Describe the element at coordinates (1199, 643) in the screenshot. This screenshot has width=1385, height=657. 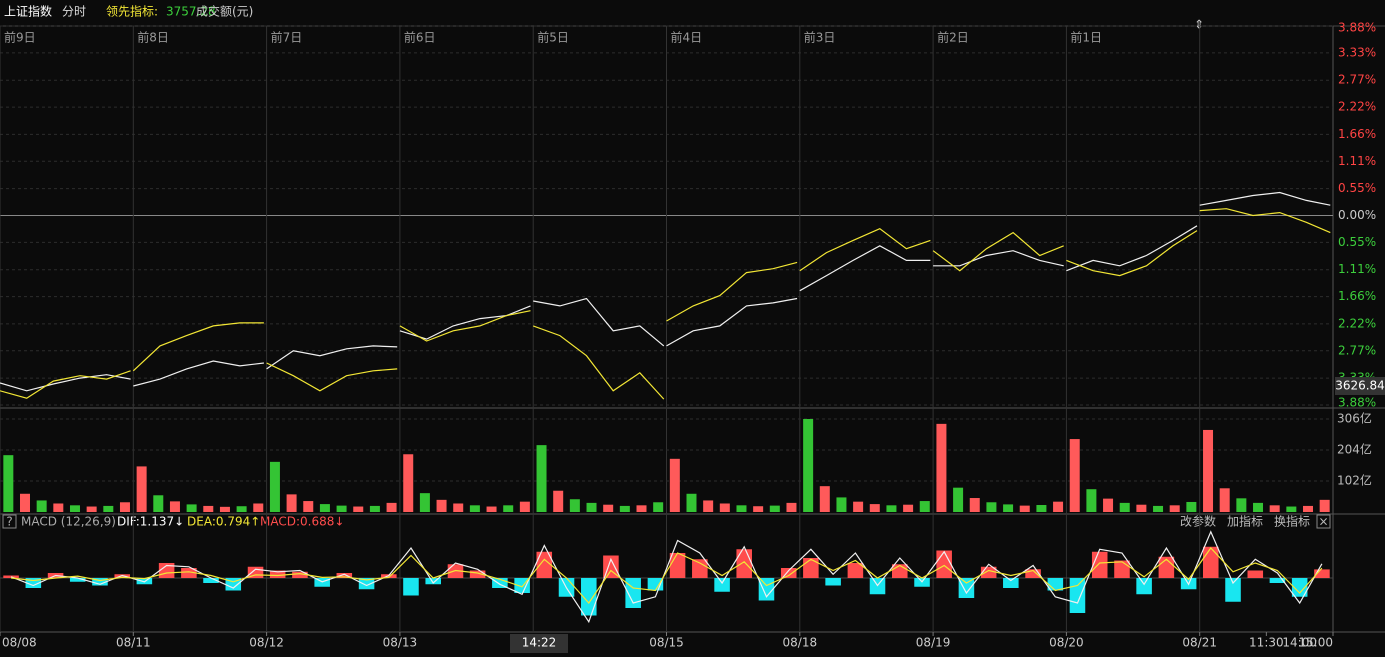
I see `x-tick-label: 08/21` at that location.